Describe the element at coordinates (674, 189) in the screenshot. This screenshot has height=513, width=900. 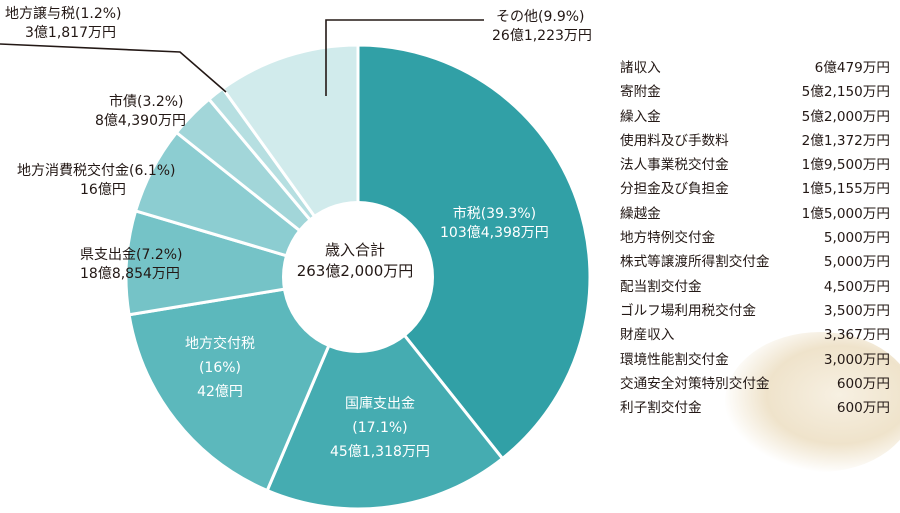
I see `breakdown-item-name: 分担金及び負担金` at that location.